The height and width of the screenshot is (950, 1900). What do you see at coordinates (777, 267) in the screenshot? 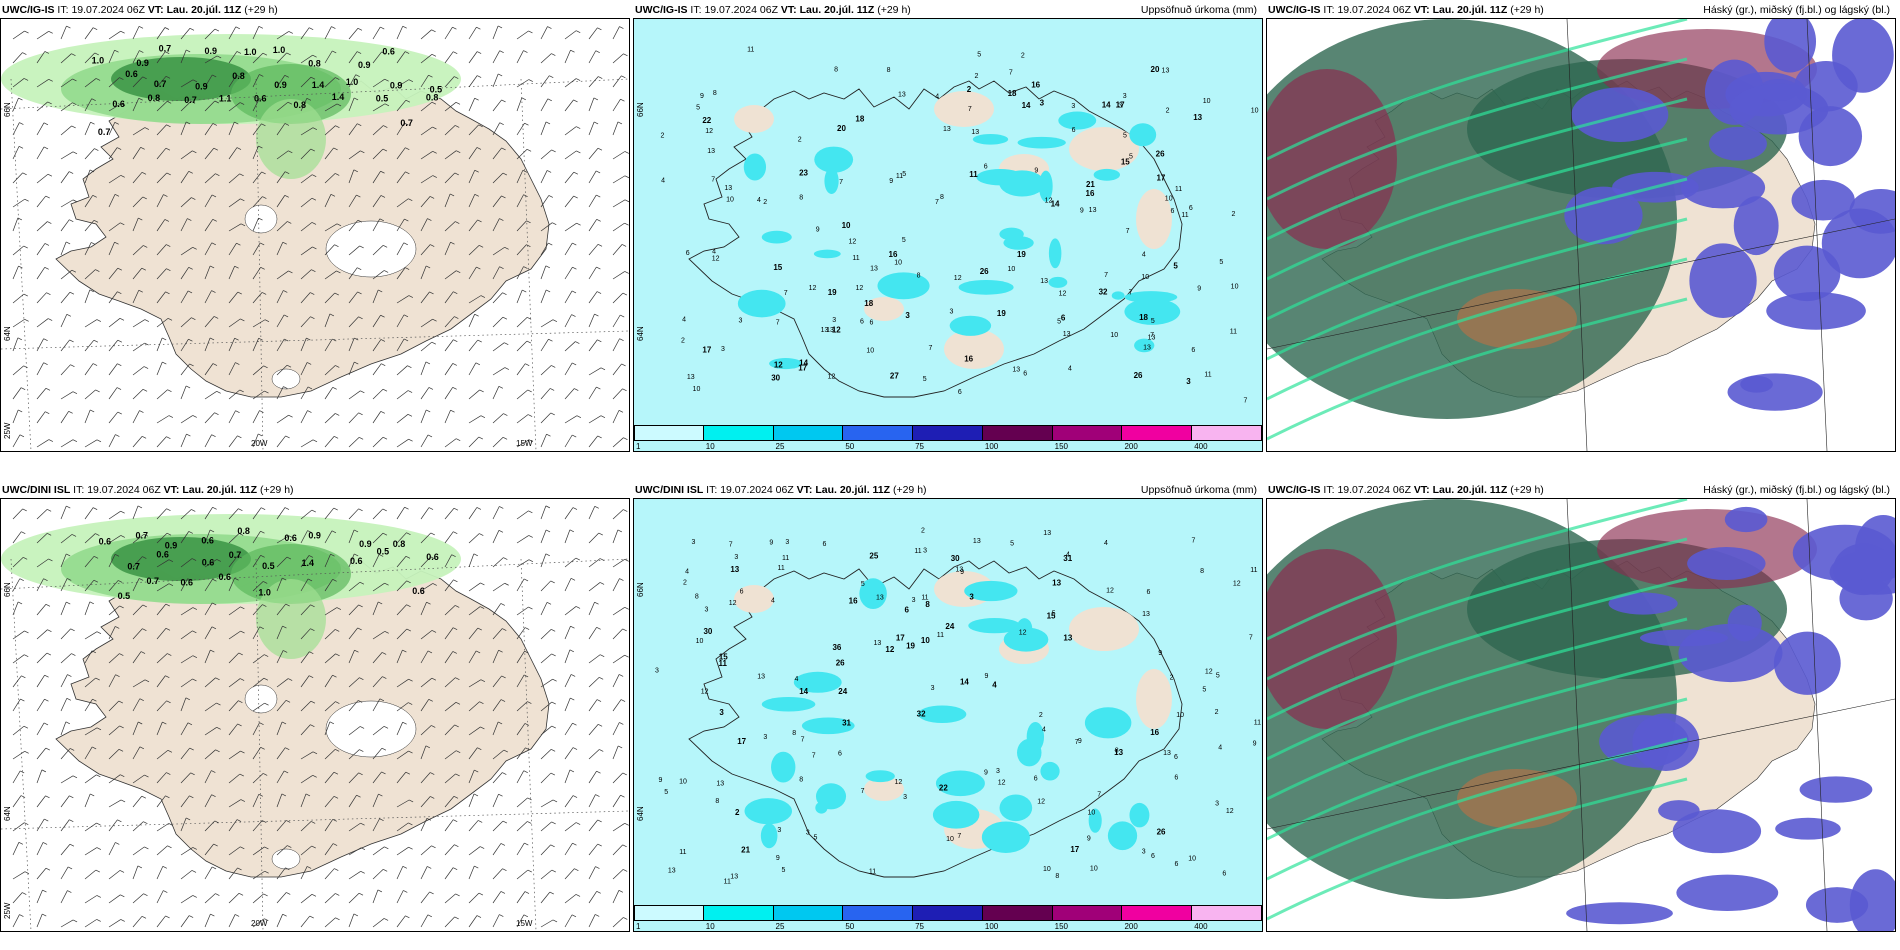
I see `precip-value-label: 15` at bounding box center [777, 267].